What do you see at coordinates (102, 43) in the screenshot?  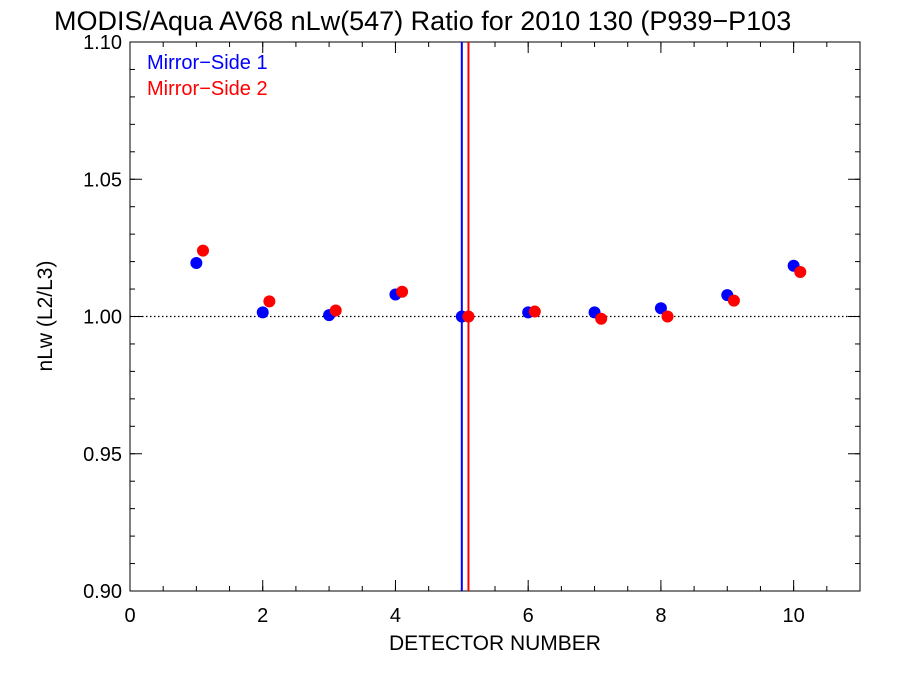 I see `y-tick-label: 1.10` at bounding box center [102, 43].